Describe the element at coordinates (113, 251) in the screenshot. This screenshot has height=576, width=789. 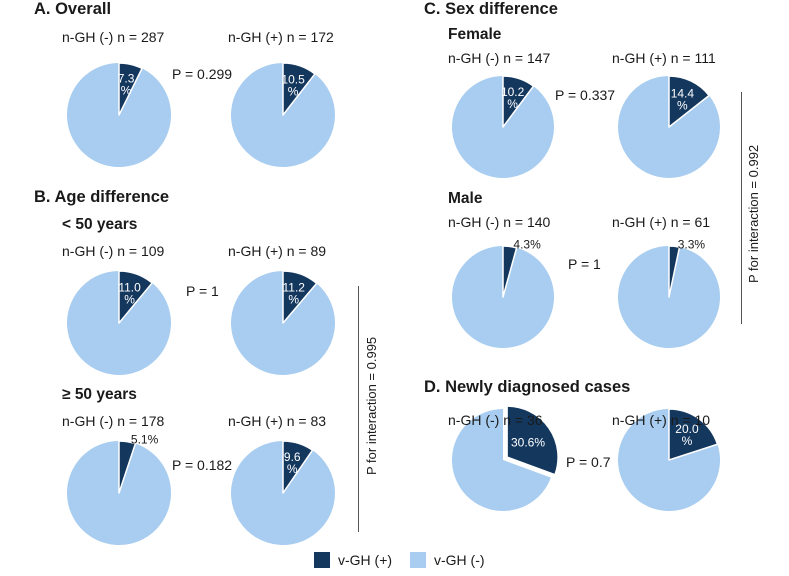
I see `pie-group-label: n-GH (-) n = 109` at that location.